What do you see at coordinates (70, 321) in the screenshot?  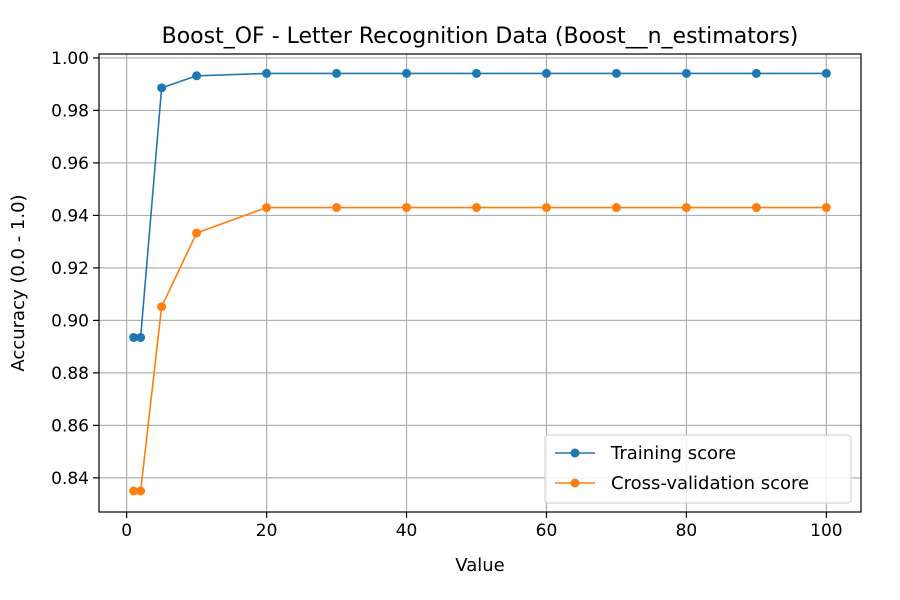 I see `y-tick-label: 0.90` at bounding box center [70, 321].